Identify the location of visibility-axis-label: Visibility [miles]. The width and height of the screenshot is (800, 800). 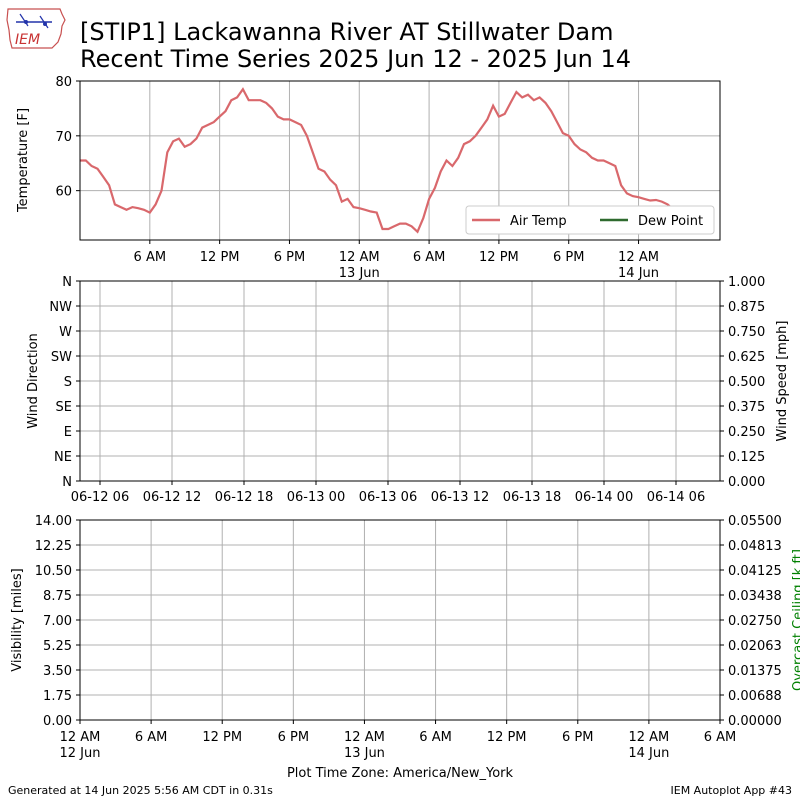
(17, 619).